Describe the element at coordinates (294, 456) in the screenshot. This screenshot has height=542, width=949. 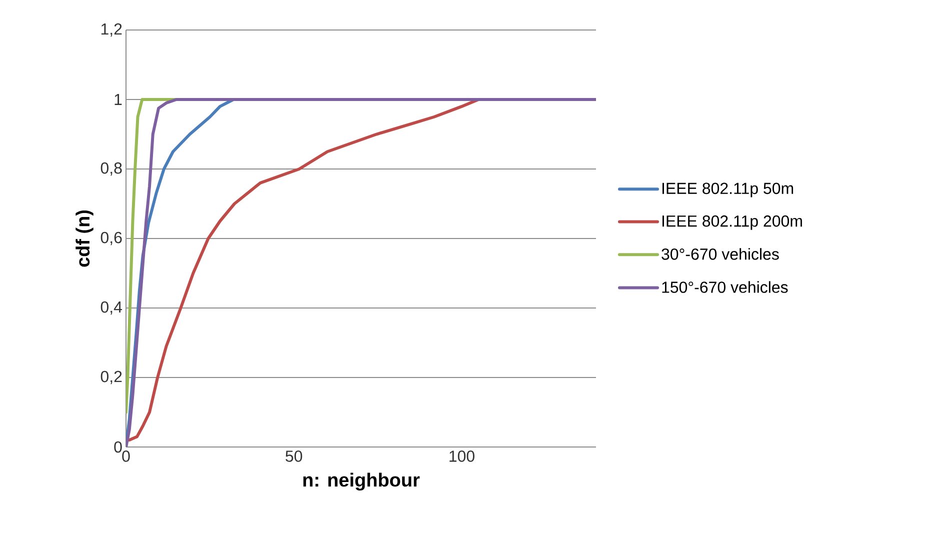
I see `x-tick-label: 50` at that location.